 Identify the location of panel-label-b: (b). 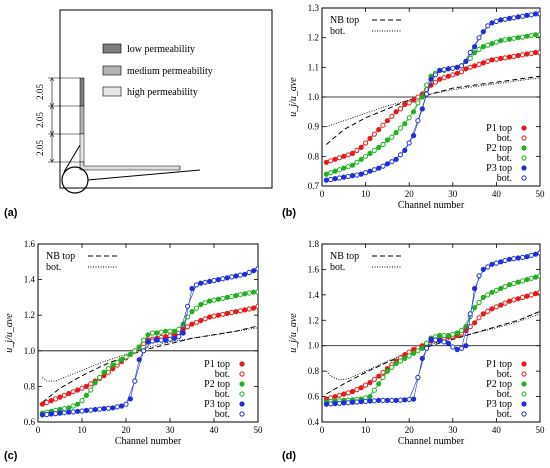
(289, 213).